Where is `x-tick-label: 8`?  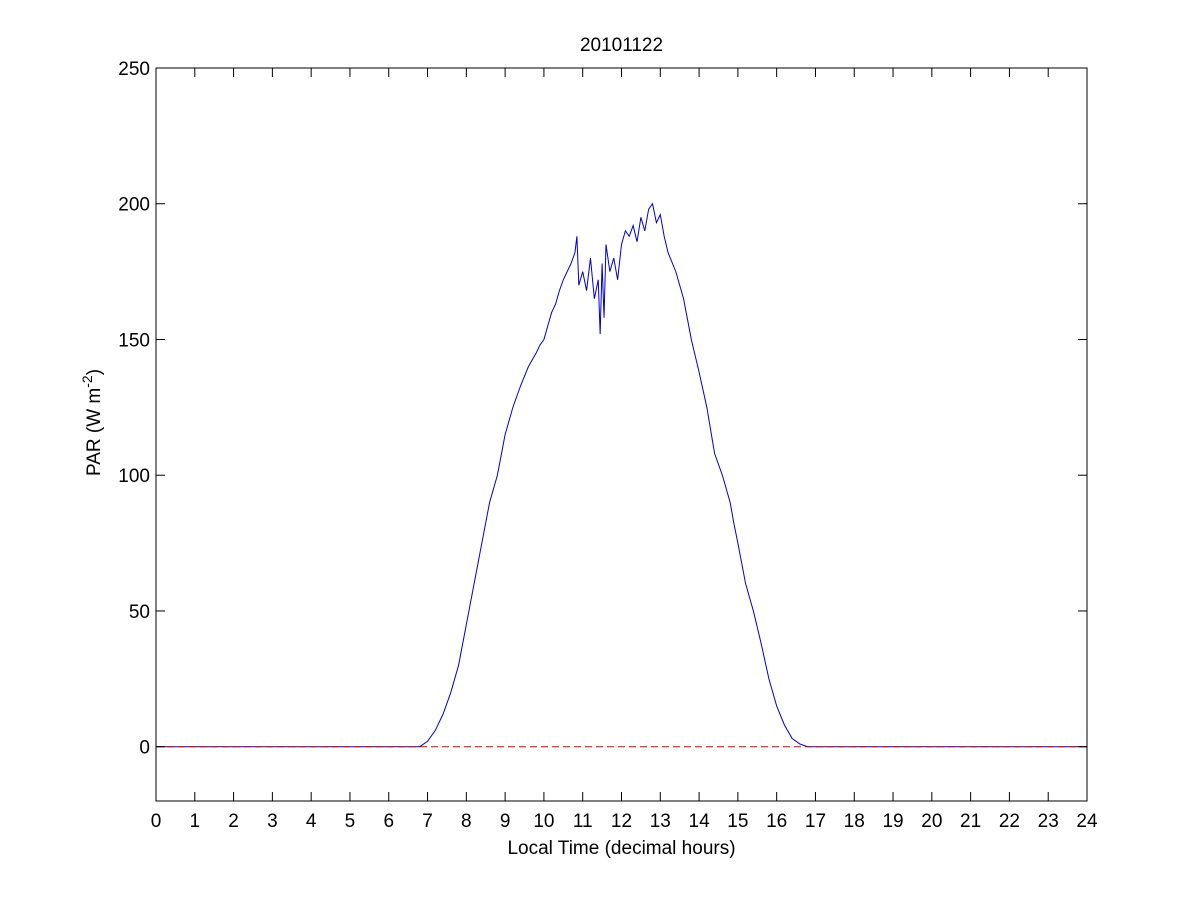 x-tick-label: 8 is located at coordinates (466, 821).